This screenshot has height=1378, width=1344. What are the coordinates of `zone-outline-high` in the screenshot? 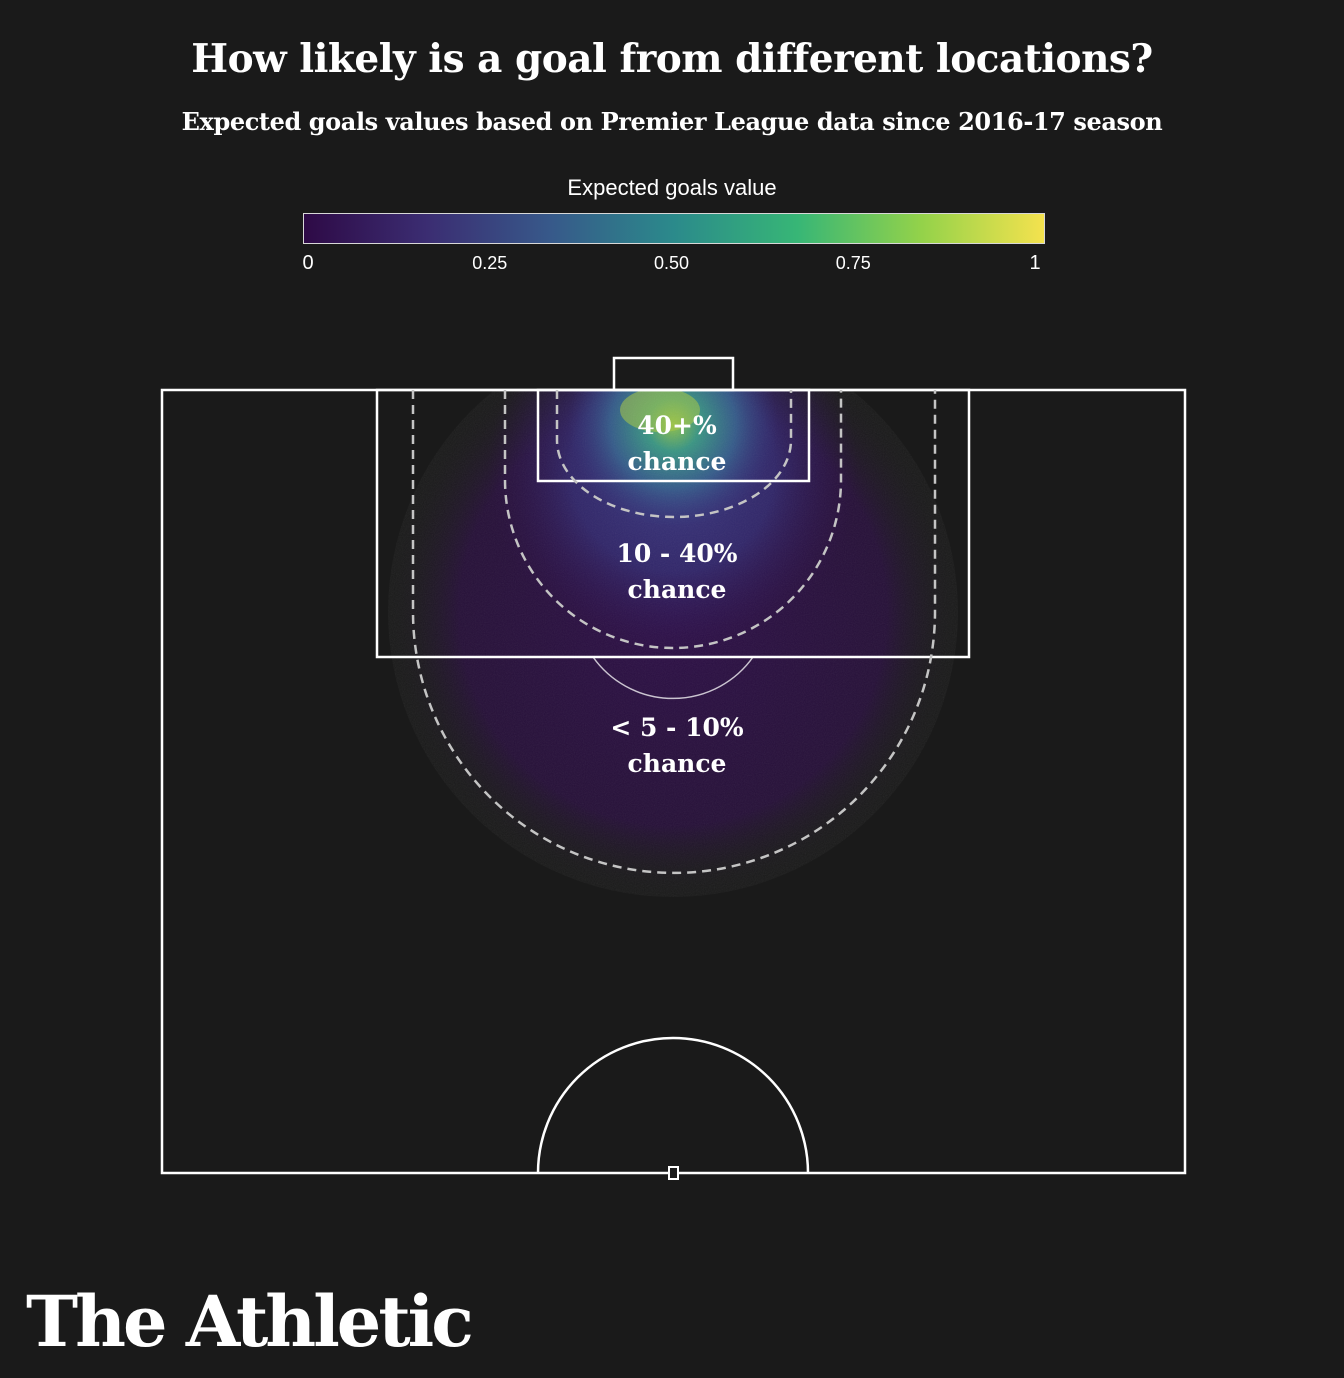 It's located at (674, 454).